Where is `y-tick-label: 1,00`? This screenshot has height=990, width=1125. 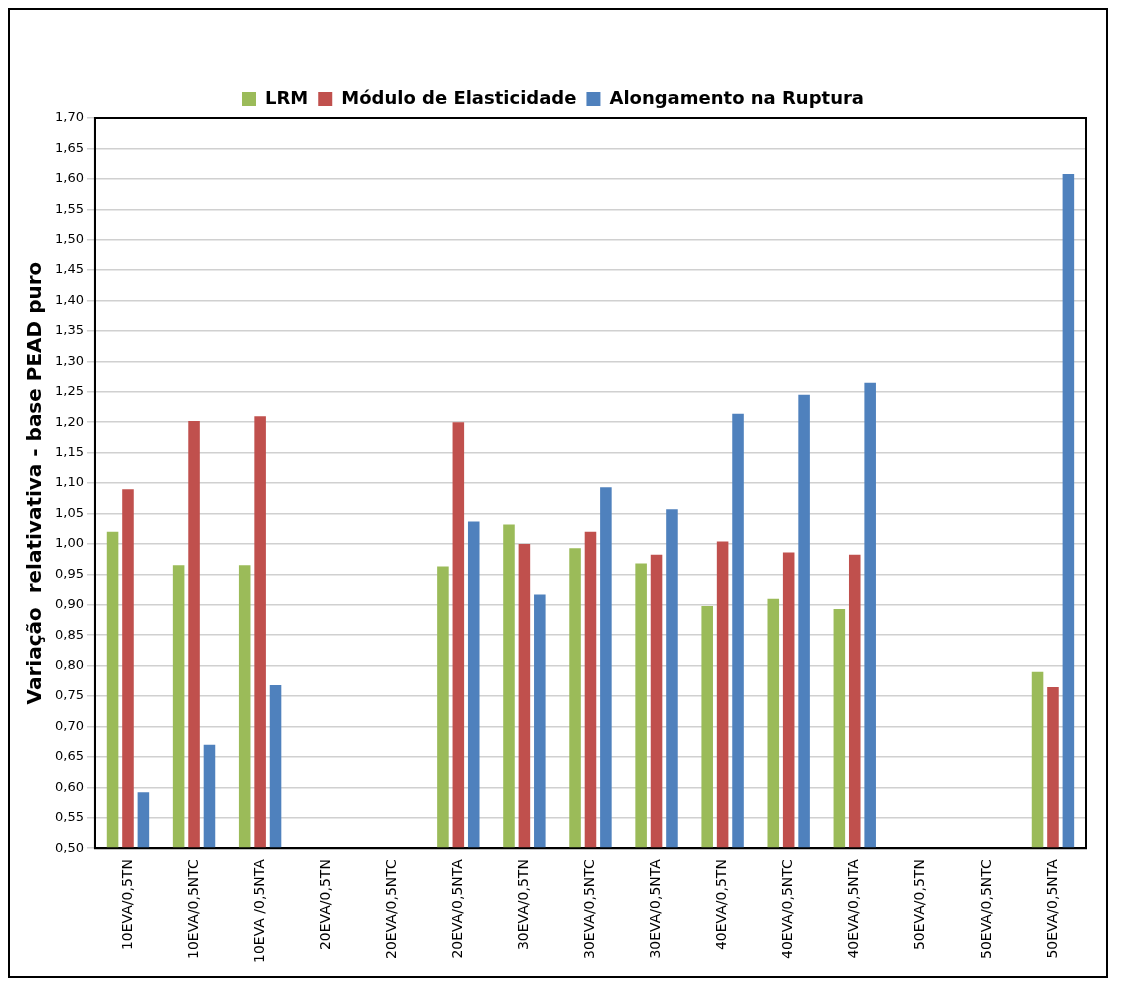 y-tick-label: 1,00 is located at coordinates (69, 543).